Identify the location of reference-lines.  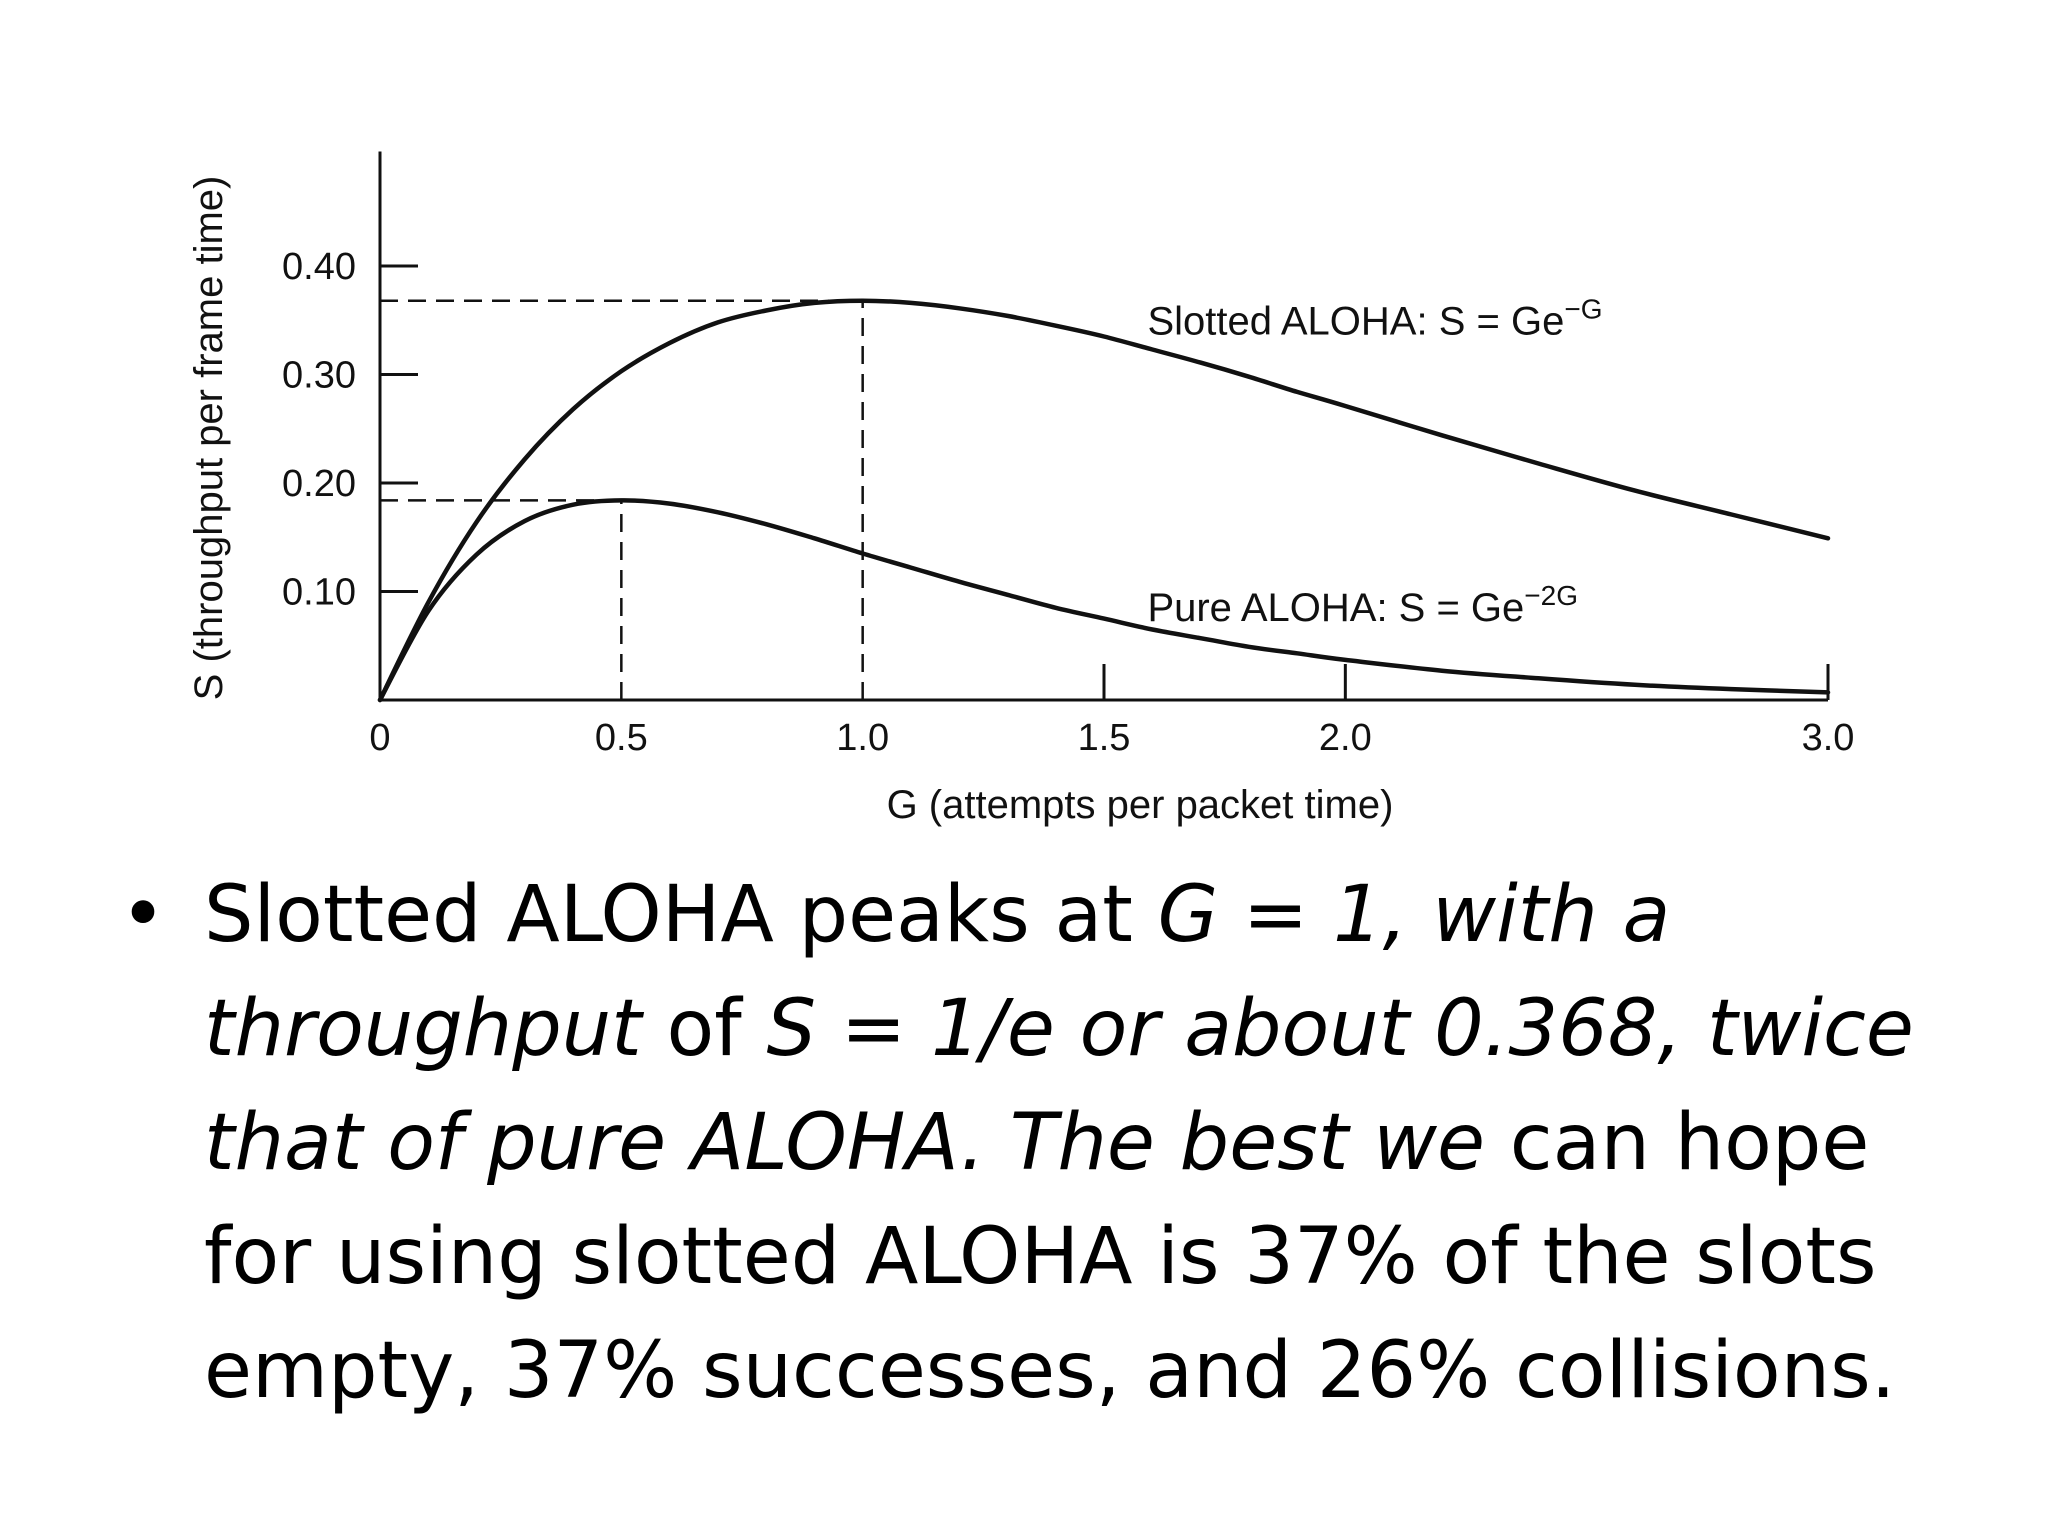
(622, 499).